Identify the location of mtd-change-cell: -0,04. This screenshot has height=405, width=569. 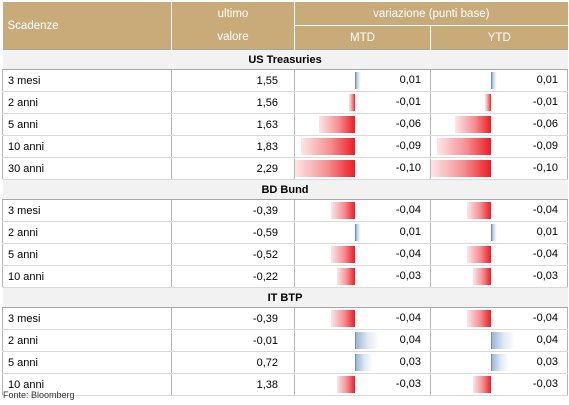
(362, 210).